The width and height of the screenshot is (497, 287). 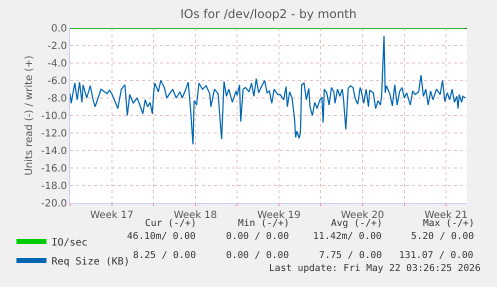 I want to click on y-axis-title: Units read (-) / write (+), so click(x=30, y=115).